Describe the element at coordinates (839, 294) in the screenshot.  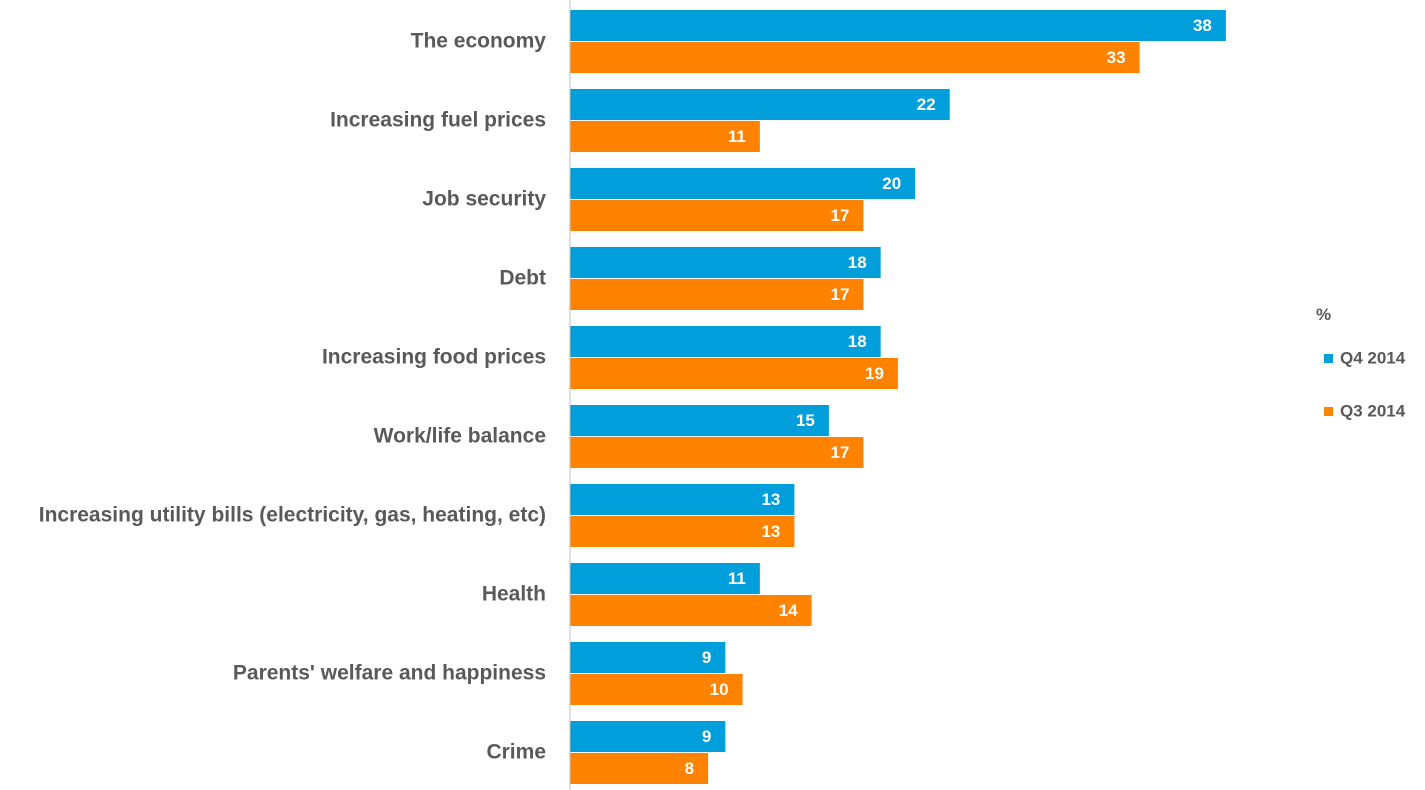
I see `value-label-q3-2014-debt: 17` at that location.